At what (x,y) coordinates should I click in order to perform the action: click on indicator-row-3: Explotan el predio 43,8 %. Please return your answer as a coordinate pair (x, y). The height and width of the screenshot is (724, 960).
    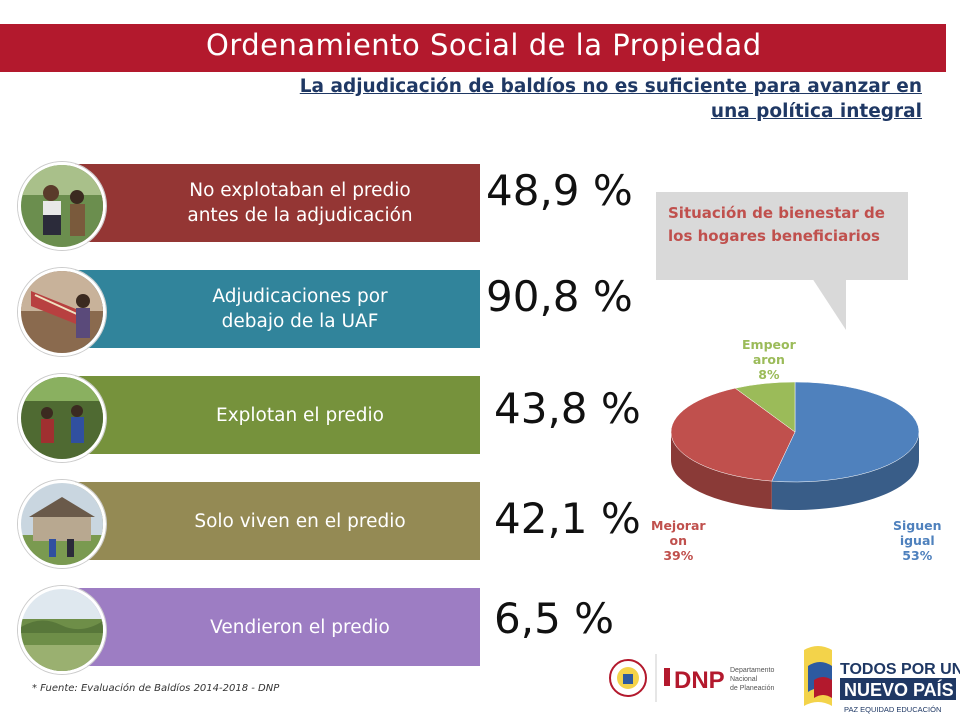
    Looking at the image, I should click on (320, 418).